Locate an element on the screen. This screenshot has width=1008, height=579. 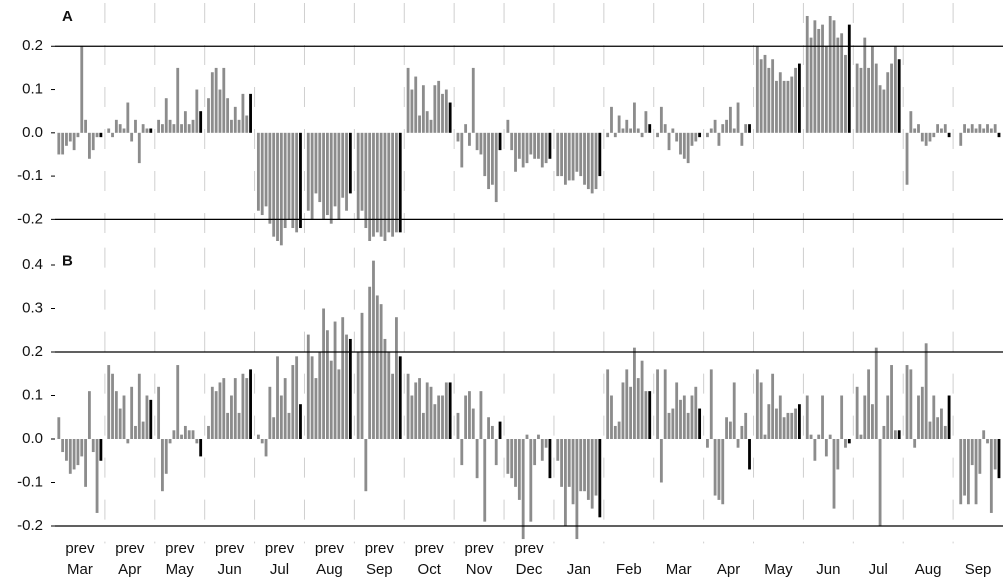
x-tick-label: Jun is located at coordinates (230, 569).